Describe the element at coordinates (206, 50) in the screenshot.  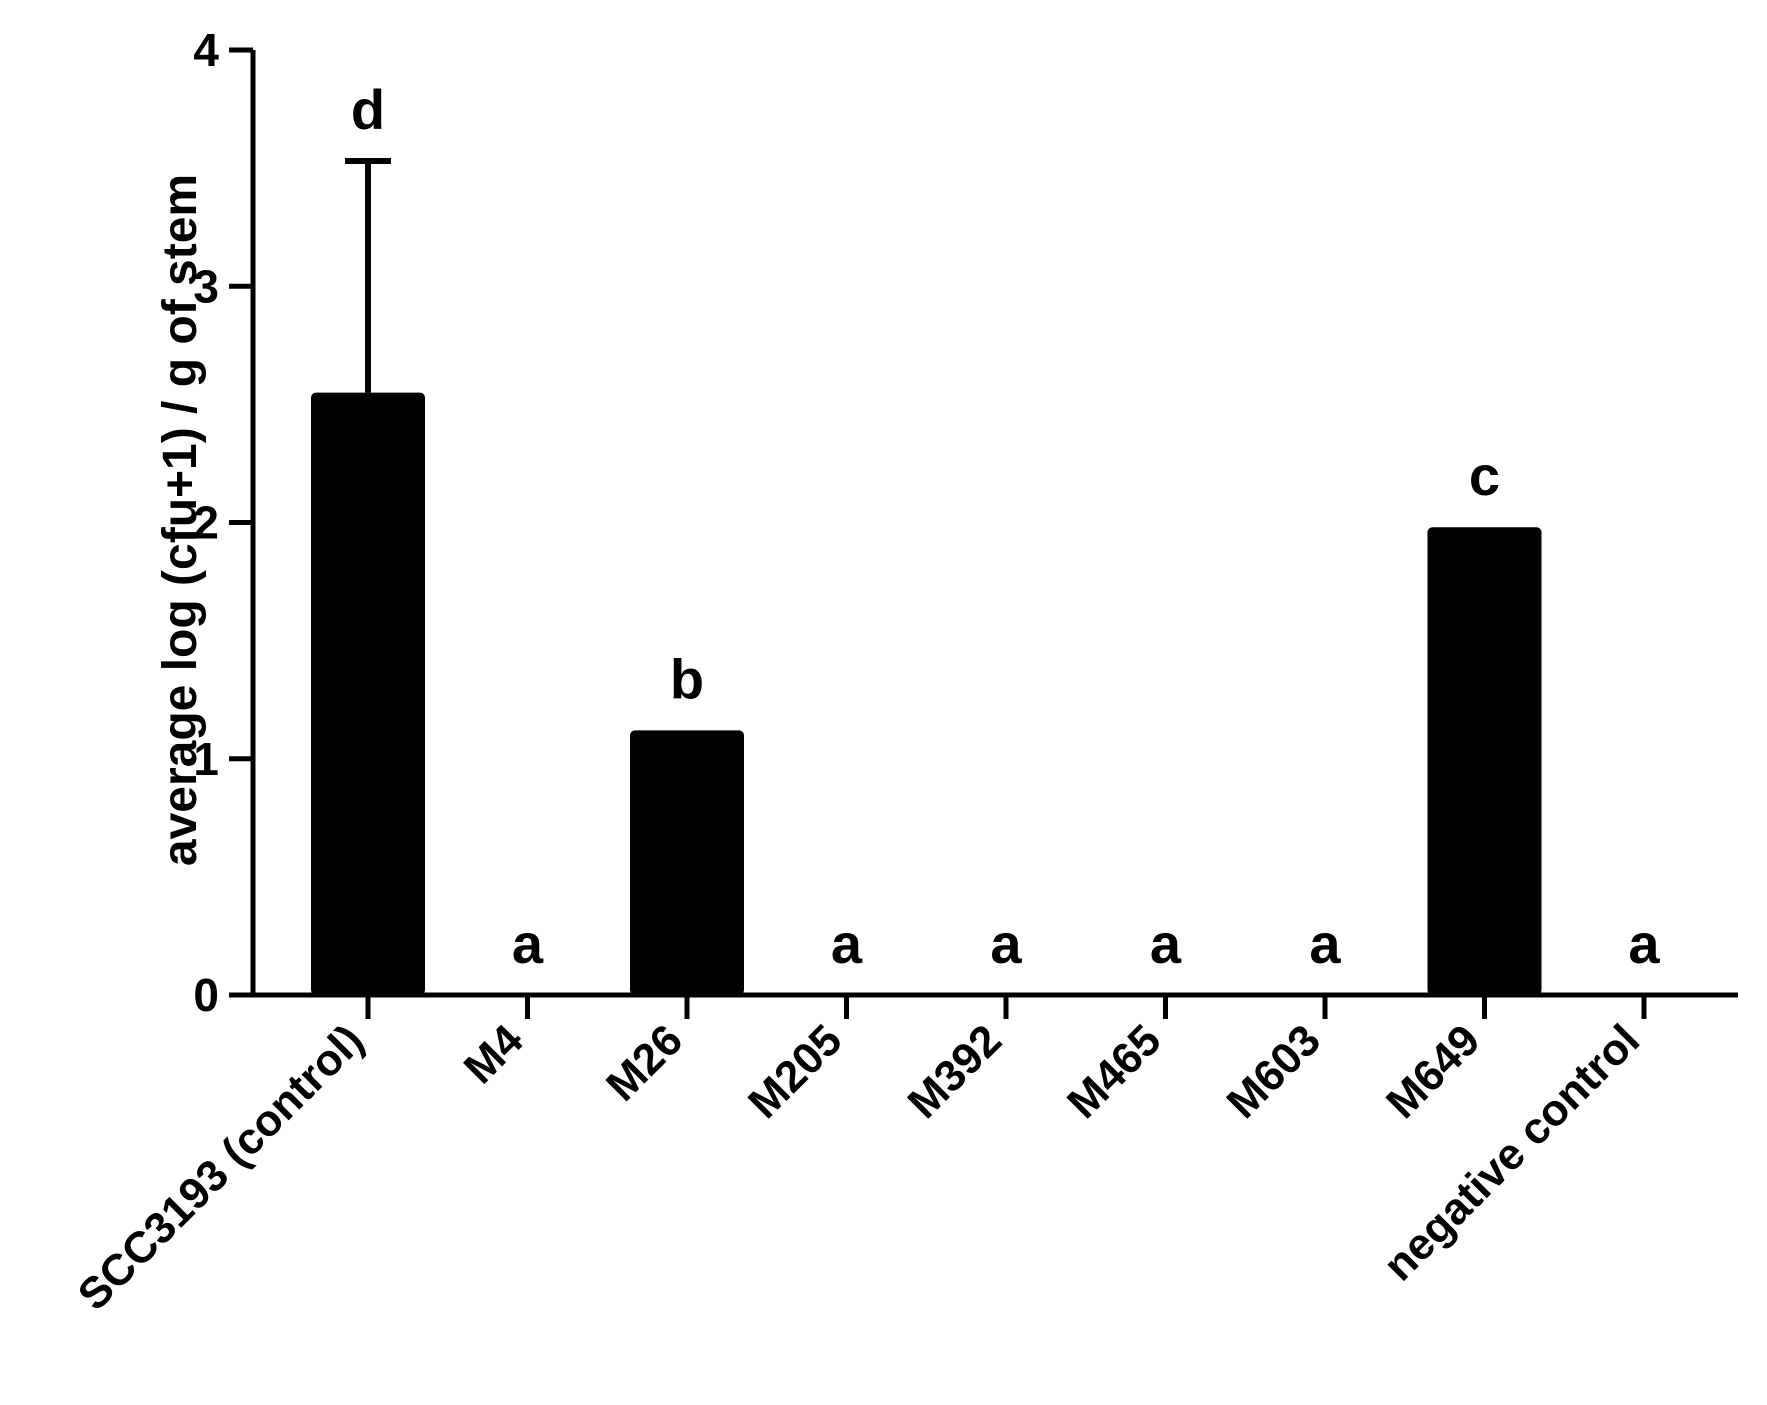
I see `y-tick-label: 4` at that location.